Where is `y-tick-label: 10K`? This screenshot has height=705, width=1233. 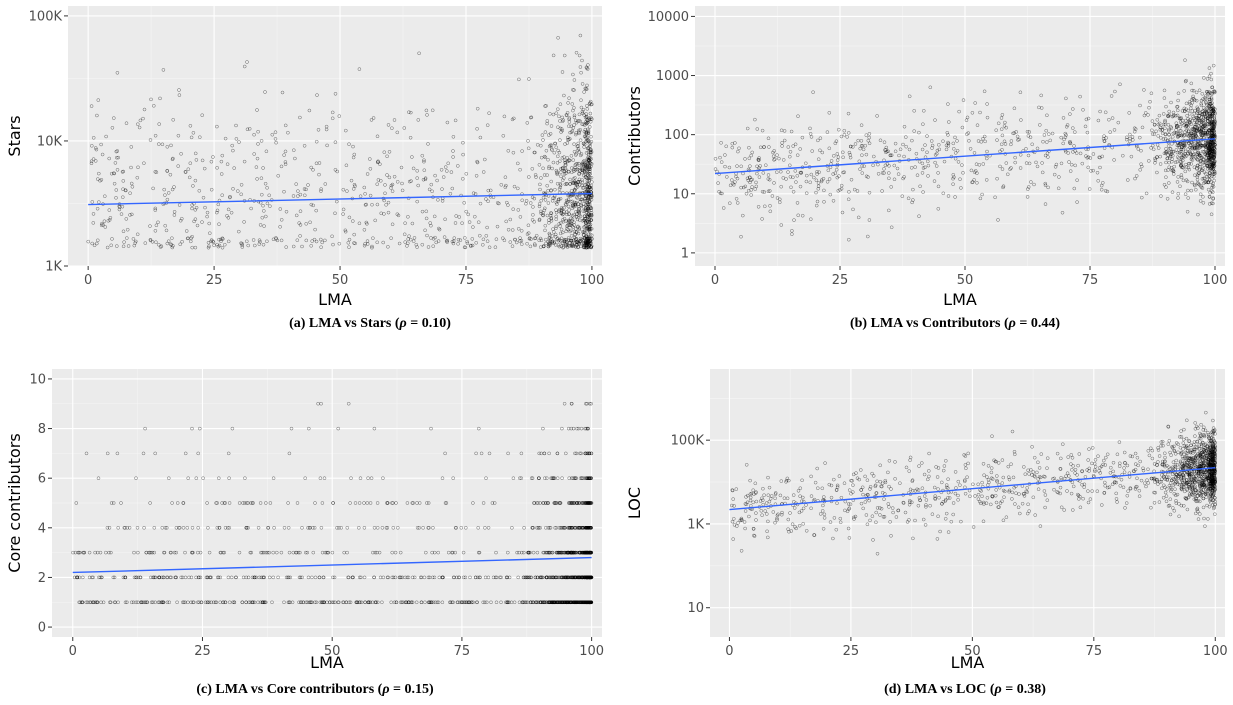 y-tick-label: 10K is located at coordinates (50, 141).